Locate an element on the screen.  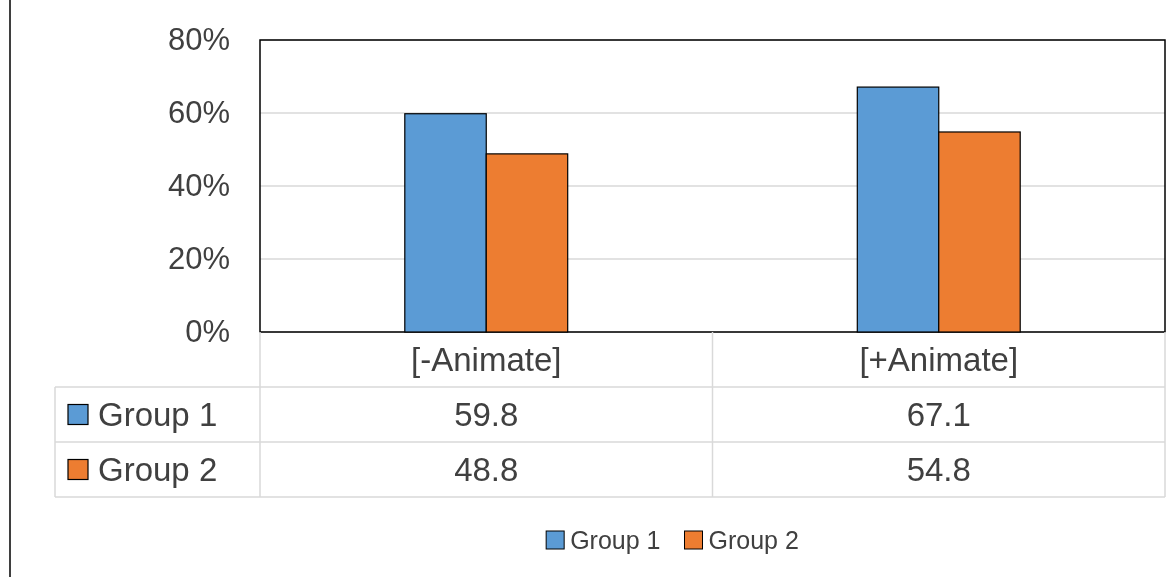
data-label: 54.8 is located at coordinates (938, 470).